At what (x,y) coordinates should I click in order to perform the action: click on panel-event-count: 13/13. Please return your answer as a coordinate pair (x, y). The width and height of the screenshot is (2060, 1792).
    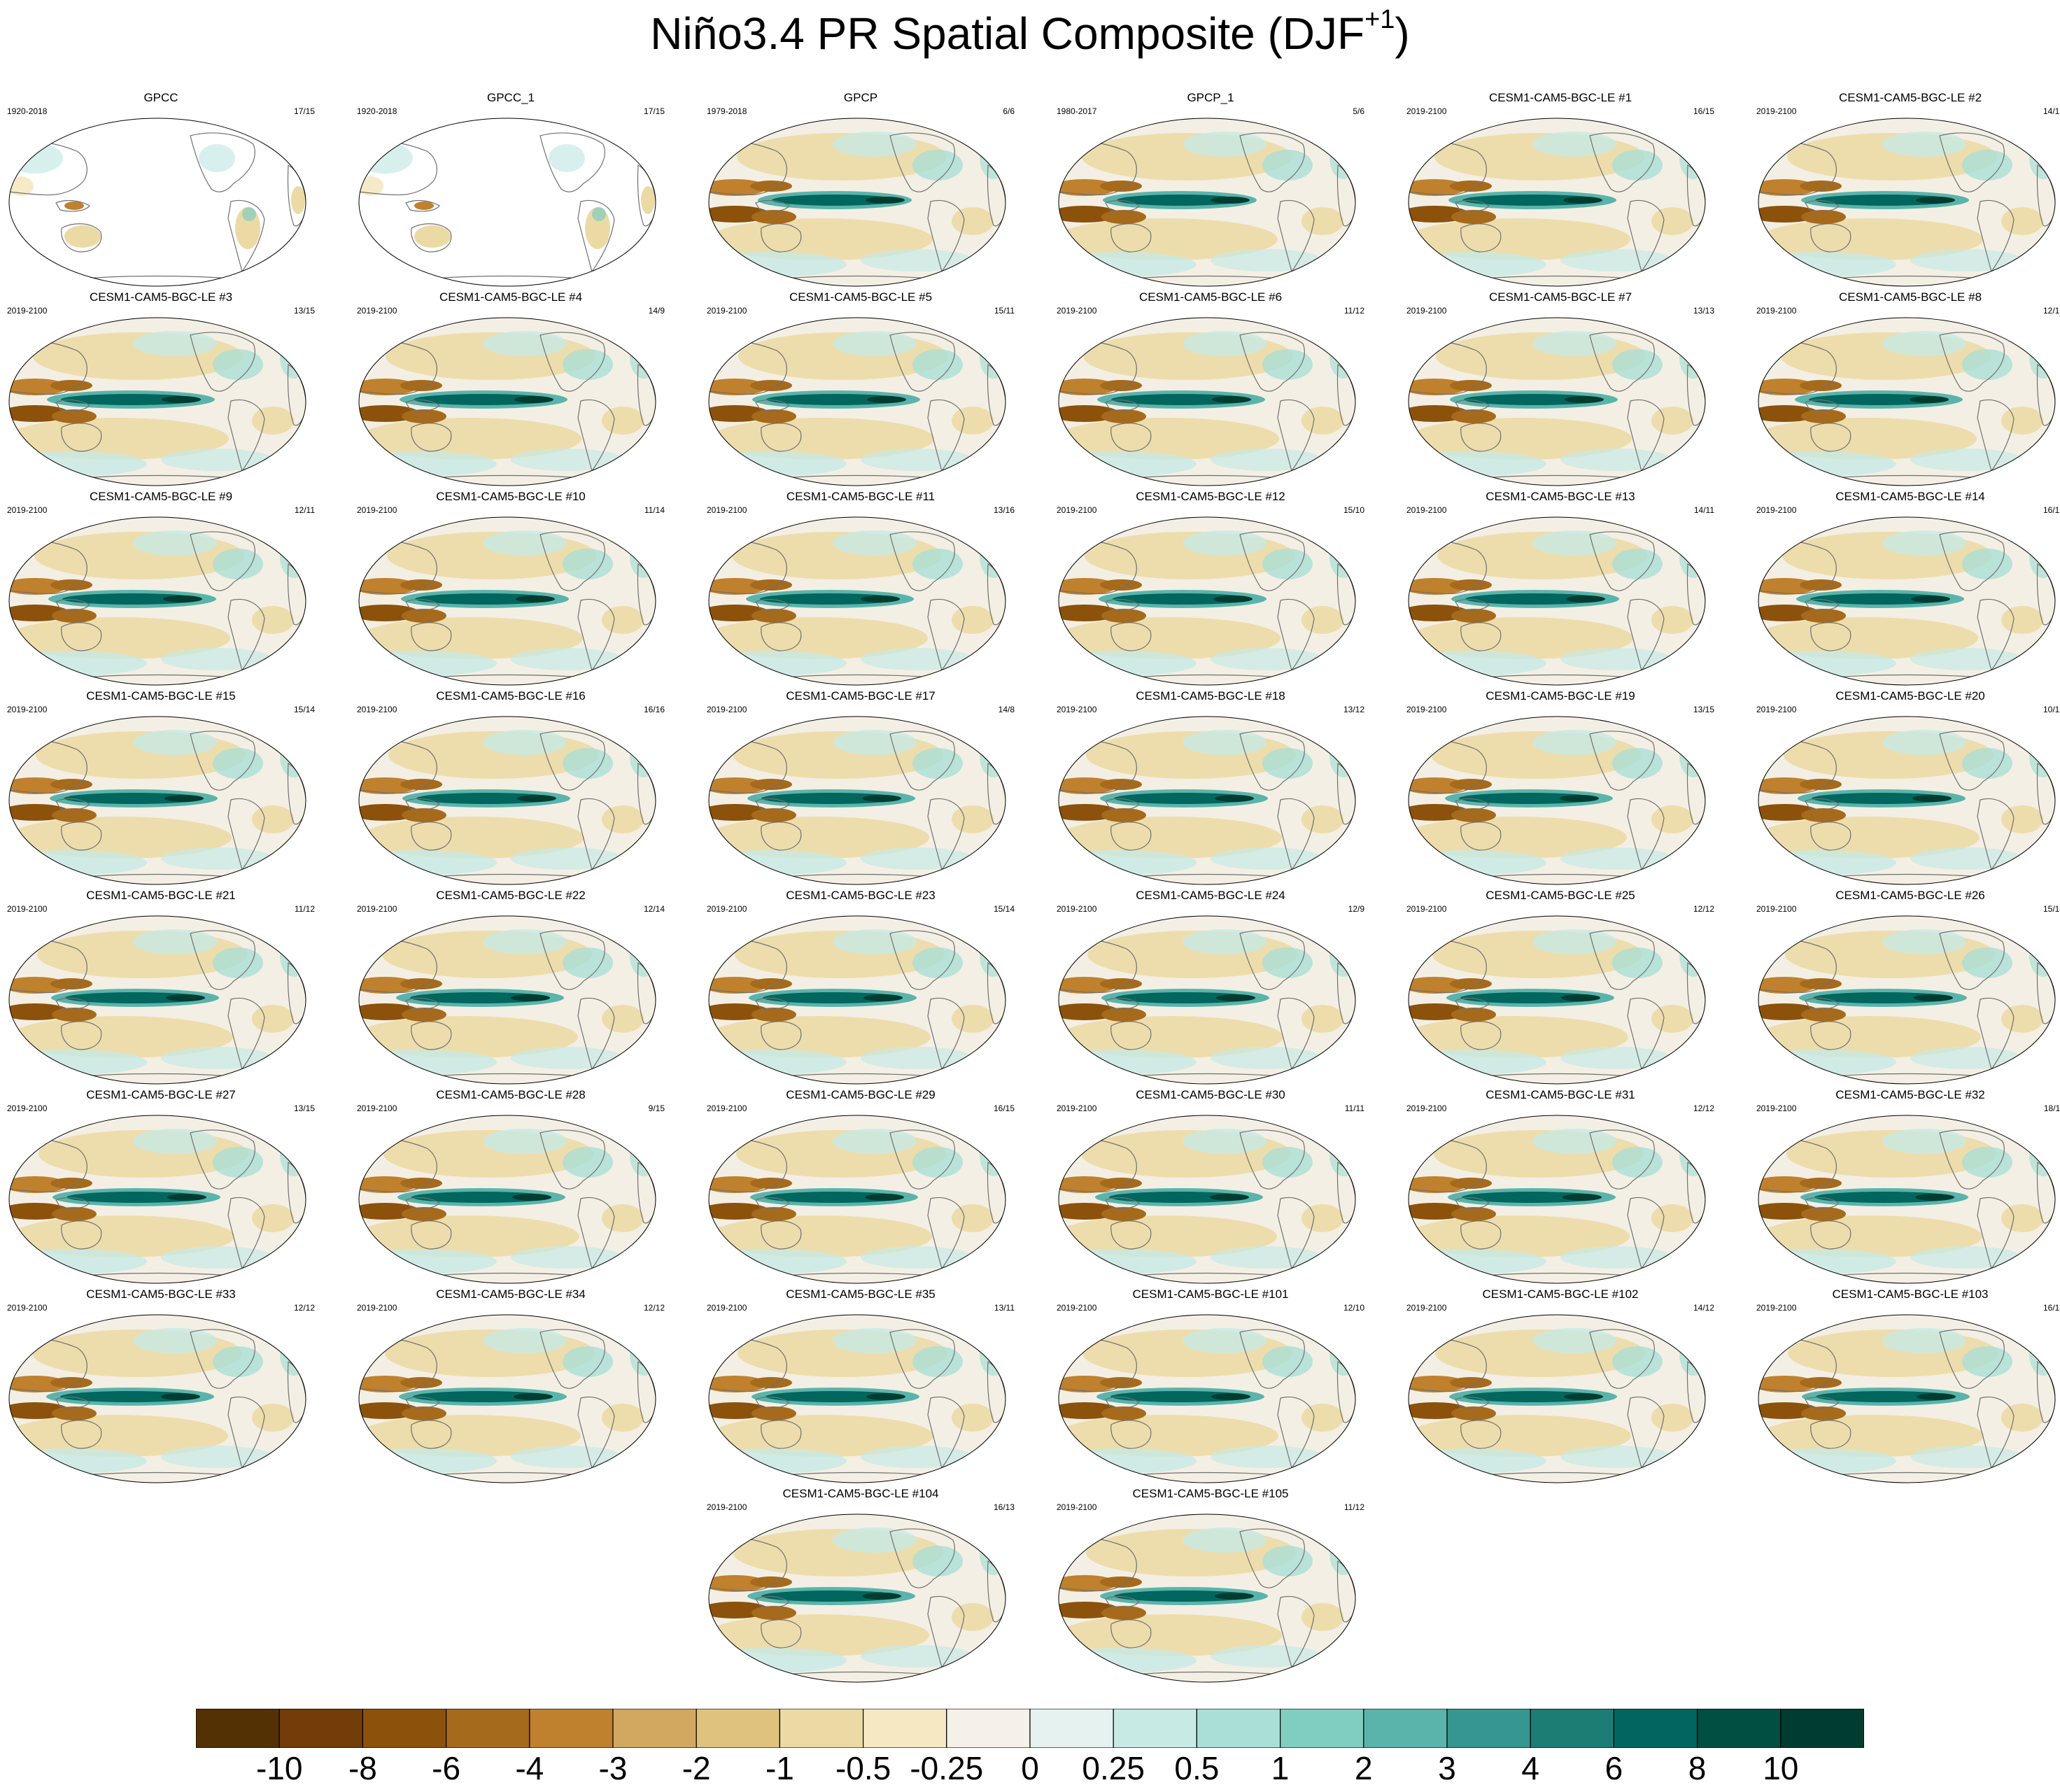
    Looking at the image, I should click on (1703, 311).